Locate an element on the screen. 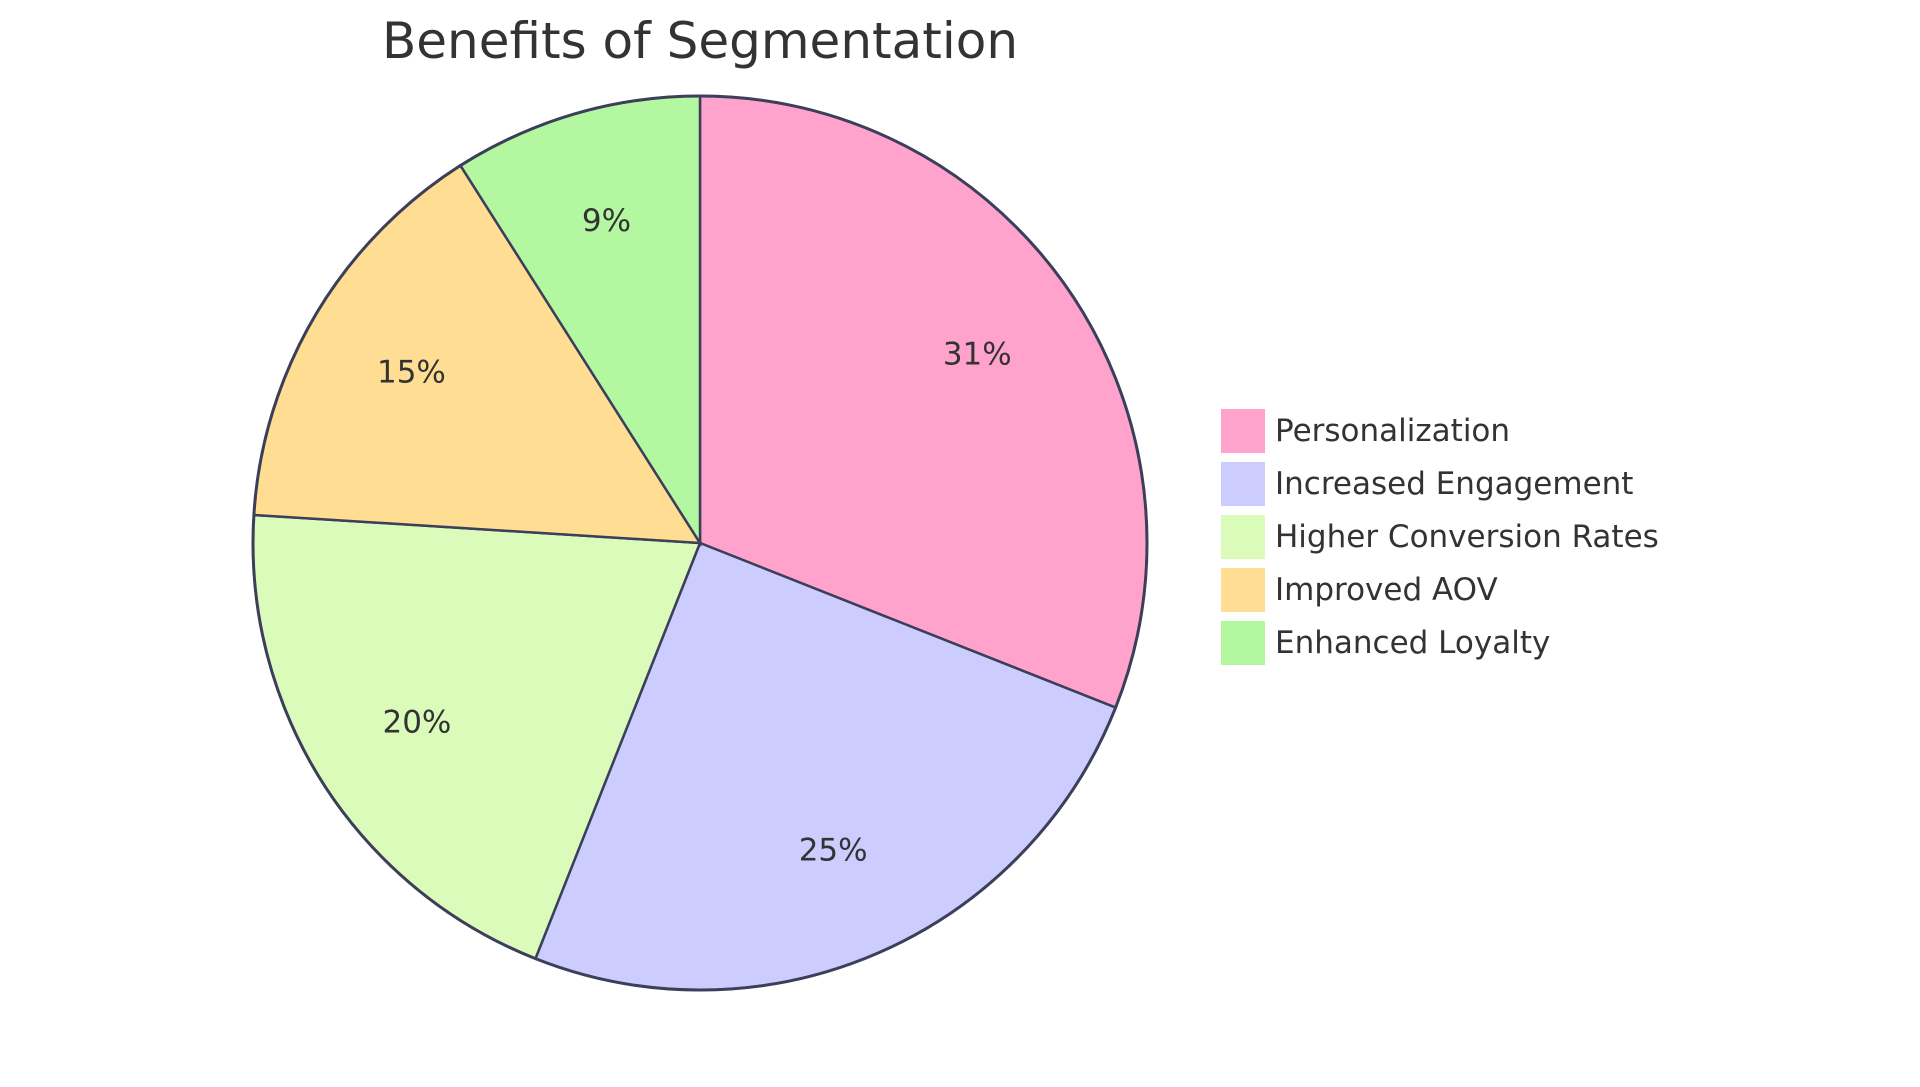 This screenshot has height=1087, width=1920. legend-item-increased-engagement: Increased Engagement is located at coordinates (1427, 484).